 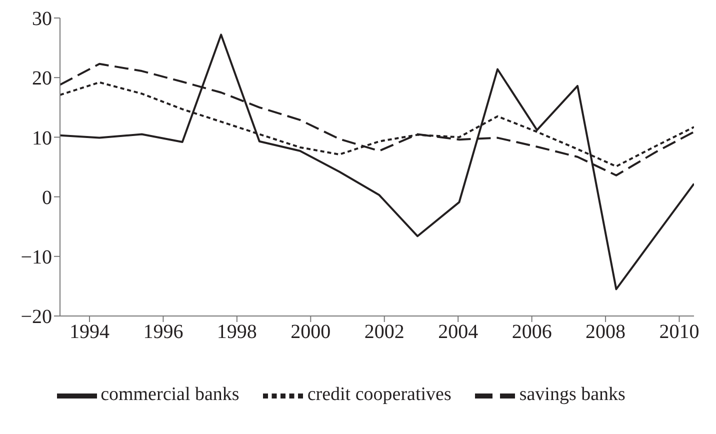 I want to click on y-tick-label: −20, so click(x=36, y=317).